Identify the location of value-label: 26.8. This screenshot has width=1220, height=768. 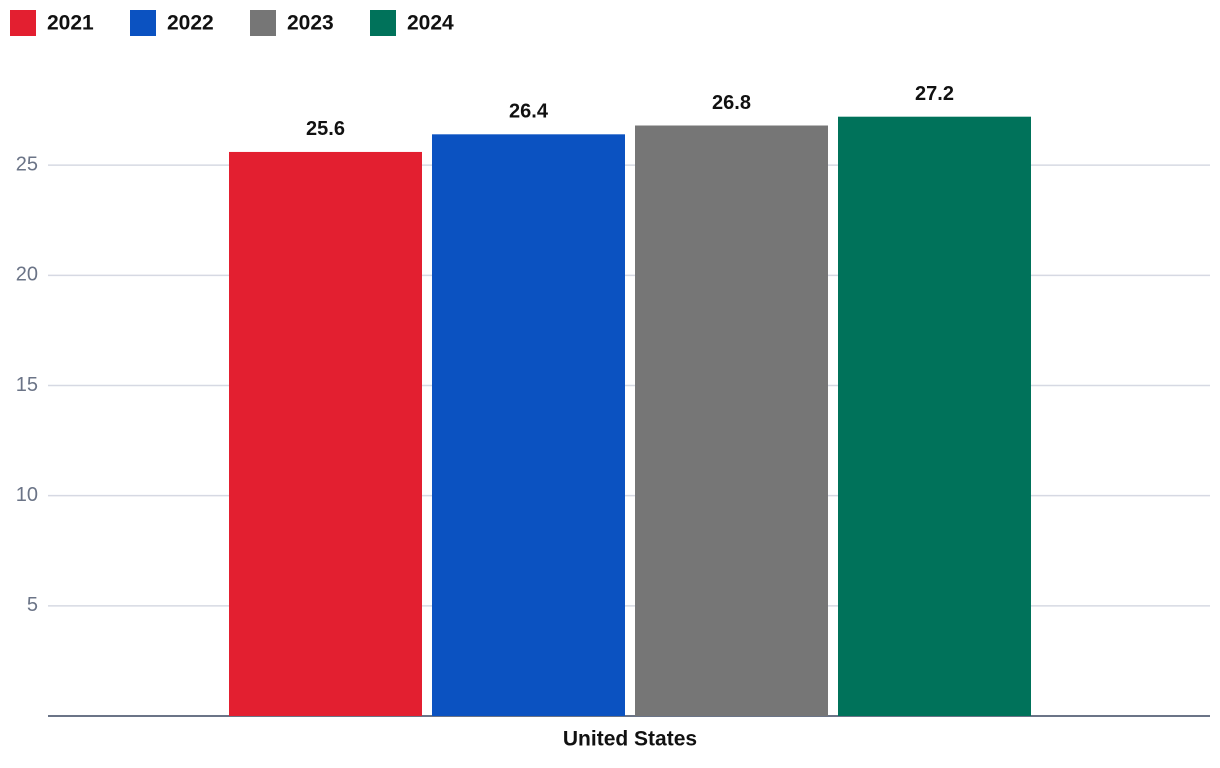
(731, 103).